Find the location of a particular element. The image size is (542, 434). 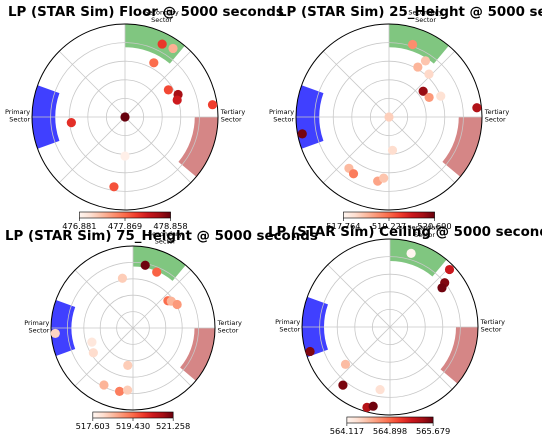

colorbar-tick-label: 564.898 is located at coordinates (390, 430).